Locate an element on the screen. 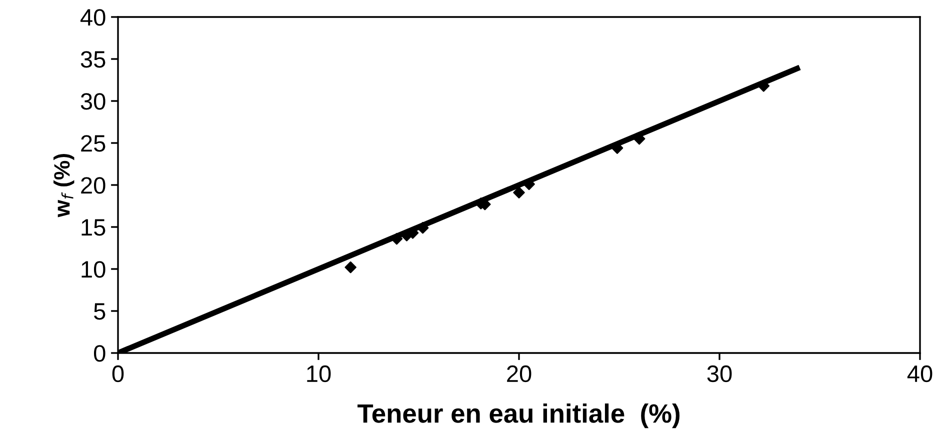 The image size is (941, 447). y-tick-label: 30 is located at coordinates (93, 101).